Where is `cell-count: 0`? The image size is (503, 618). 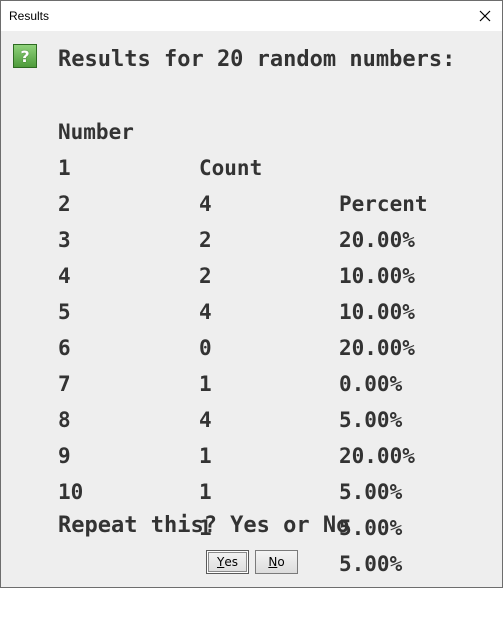 cell-count: 0 is located at coordinates (205, 348).